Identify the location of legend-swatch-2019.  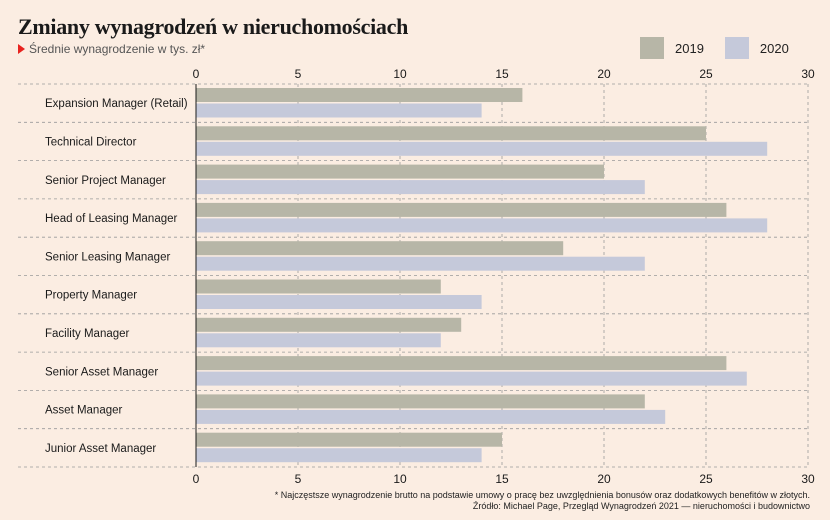
(652, 48).